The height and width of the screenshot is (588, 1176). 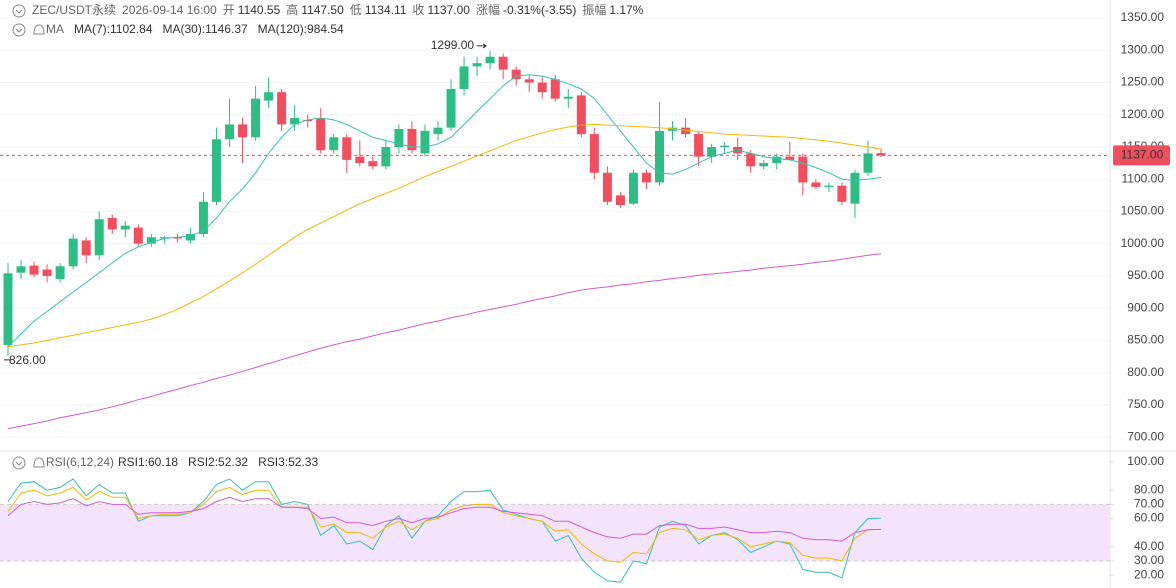 What do you see at coordinates (626, 10) in the screenshot?
I see `header-field-value: 1.17%` at bounding box center [626, 10].